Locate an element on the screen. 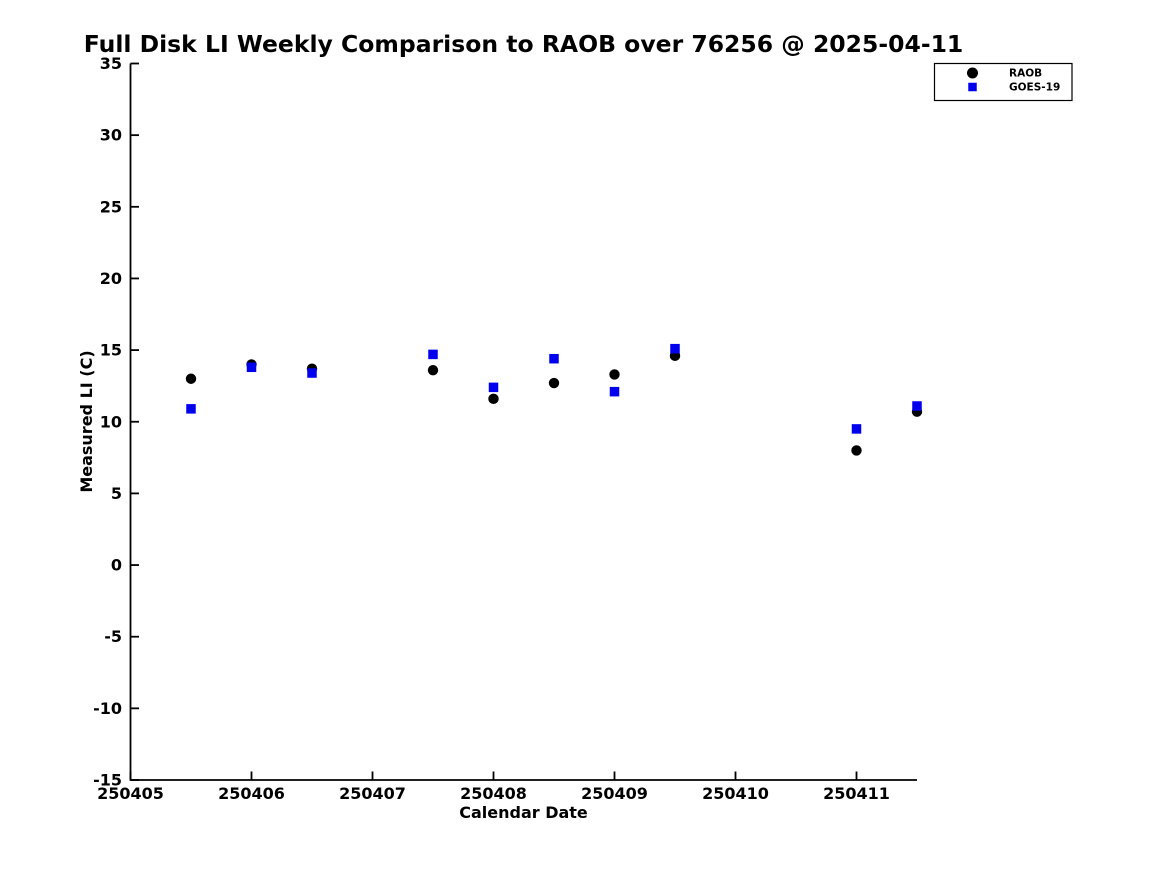 Image resolution: width=1167 pixels, height=875 pixels. y-tick-label: 0 is located at coordinates (116, 565).